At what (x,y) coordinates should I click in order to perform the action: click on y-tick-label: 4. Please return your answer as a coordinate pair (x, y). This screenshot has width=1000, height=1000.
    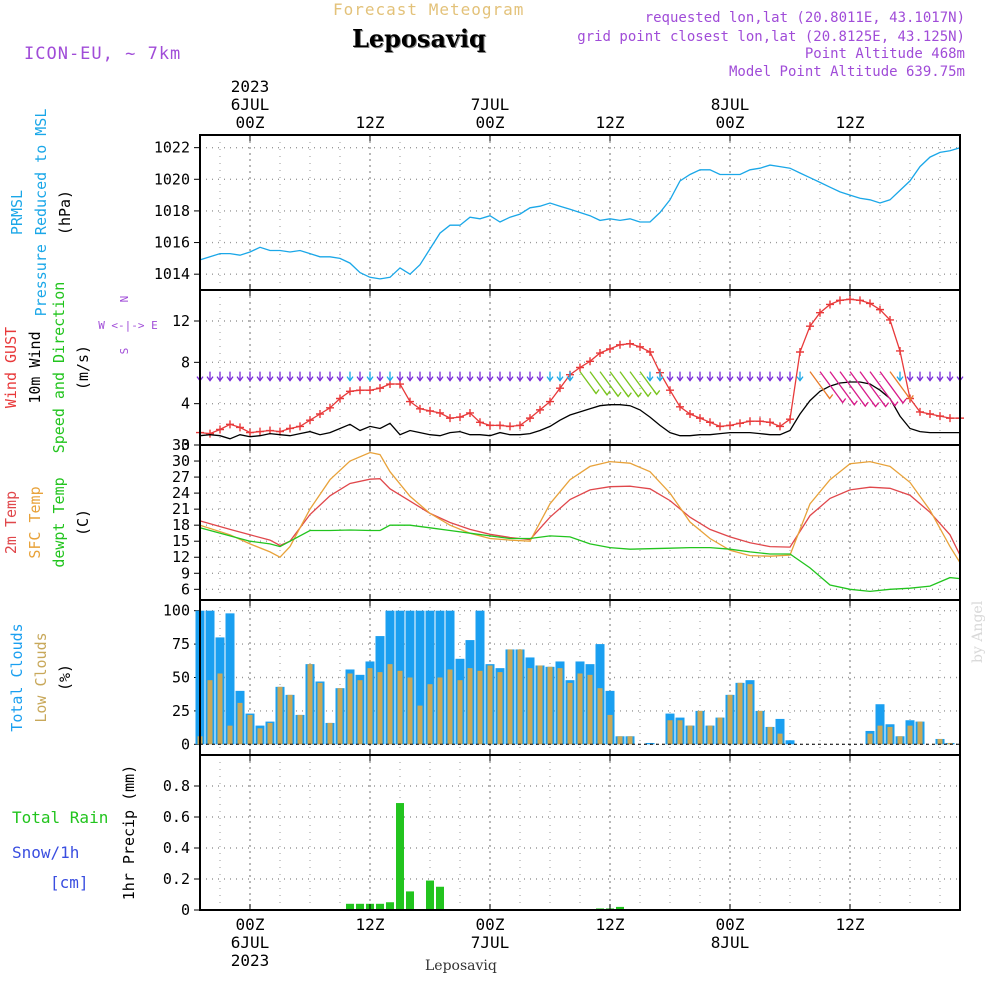
    Looking at the image, I should click on (185, 404).